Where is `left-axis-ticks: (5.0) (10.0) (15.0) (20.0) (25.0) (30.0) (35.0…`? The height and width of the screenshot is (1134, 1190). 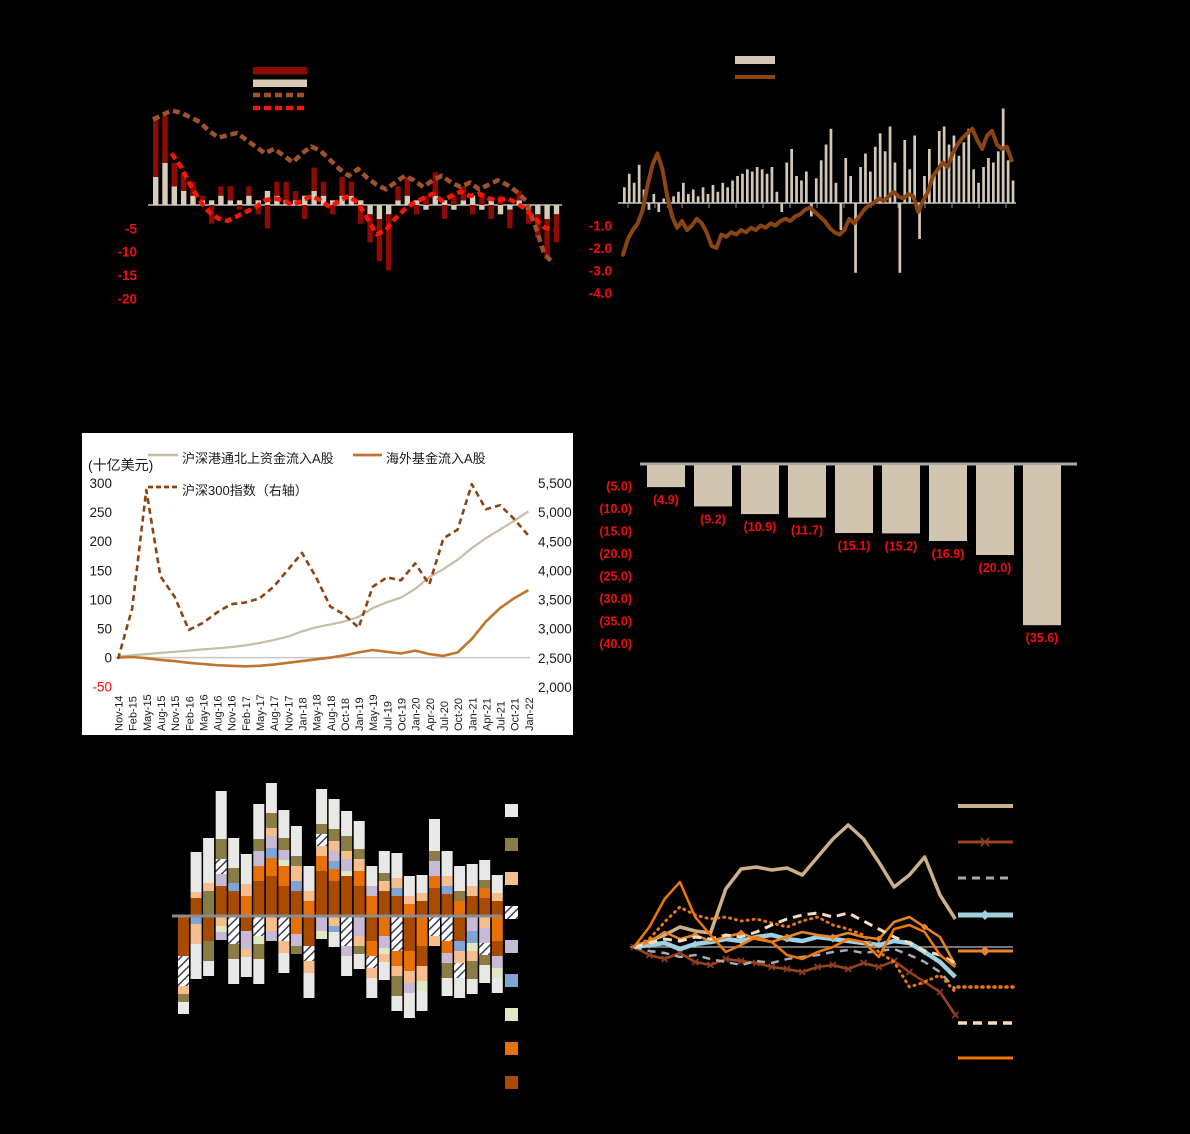 left-axis-ticks: (5.0) (10.0) (15.0) (20.0) (25.0) (30.0) (35.0… is located at coordinates (615, 566).